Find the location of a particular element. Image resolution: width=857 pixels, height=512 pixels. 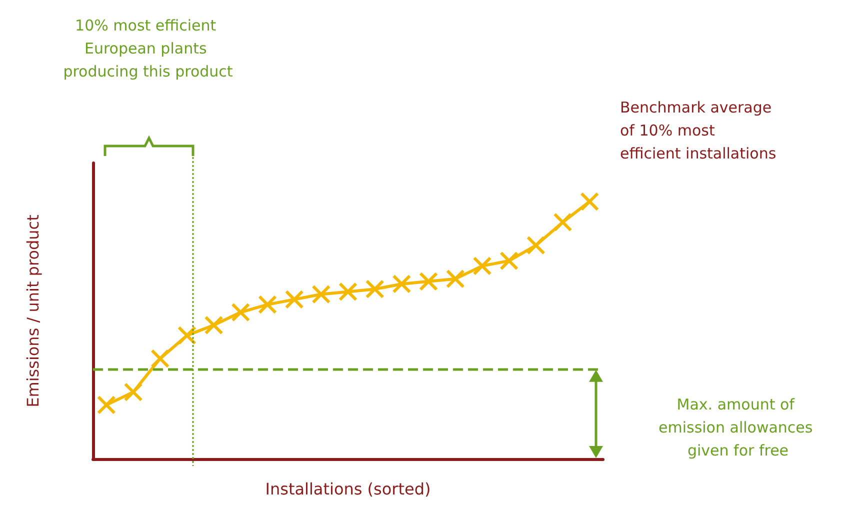

x-axis-title: Installations (sorted) is located at coordinates (348, 489).